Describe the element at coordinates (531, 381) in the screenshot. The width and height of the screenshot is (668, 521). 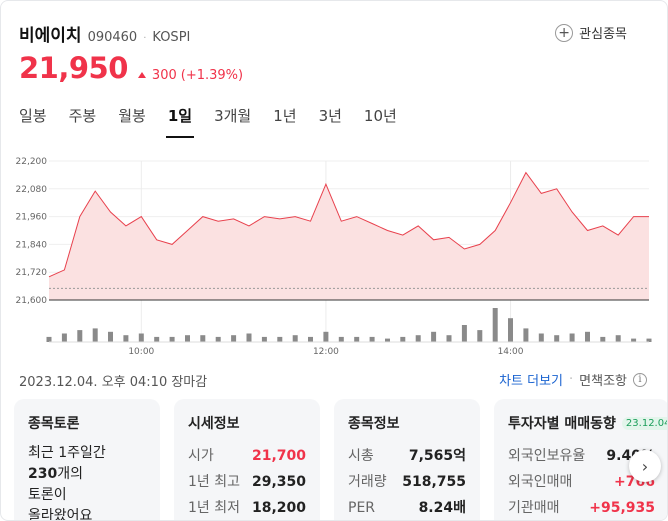
I see `chart-more-link: 차트 더보기` at that location.